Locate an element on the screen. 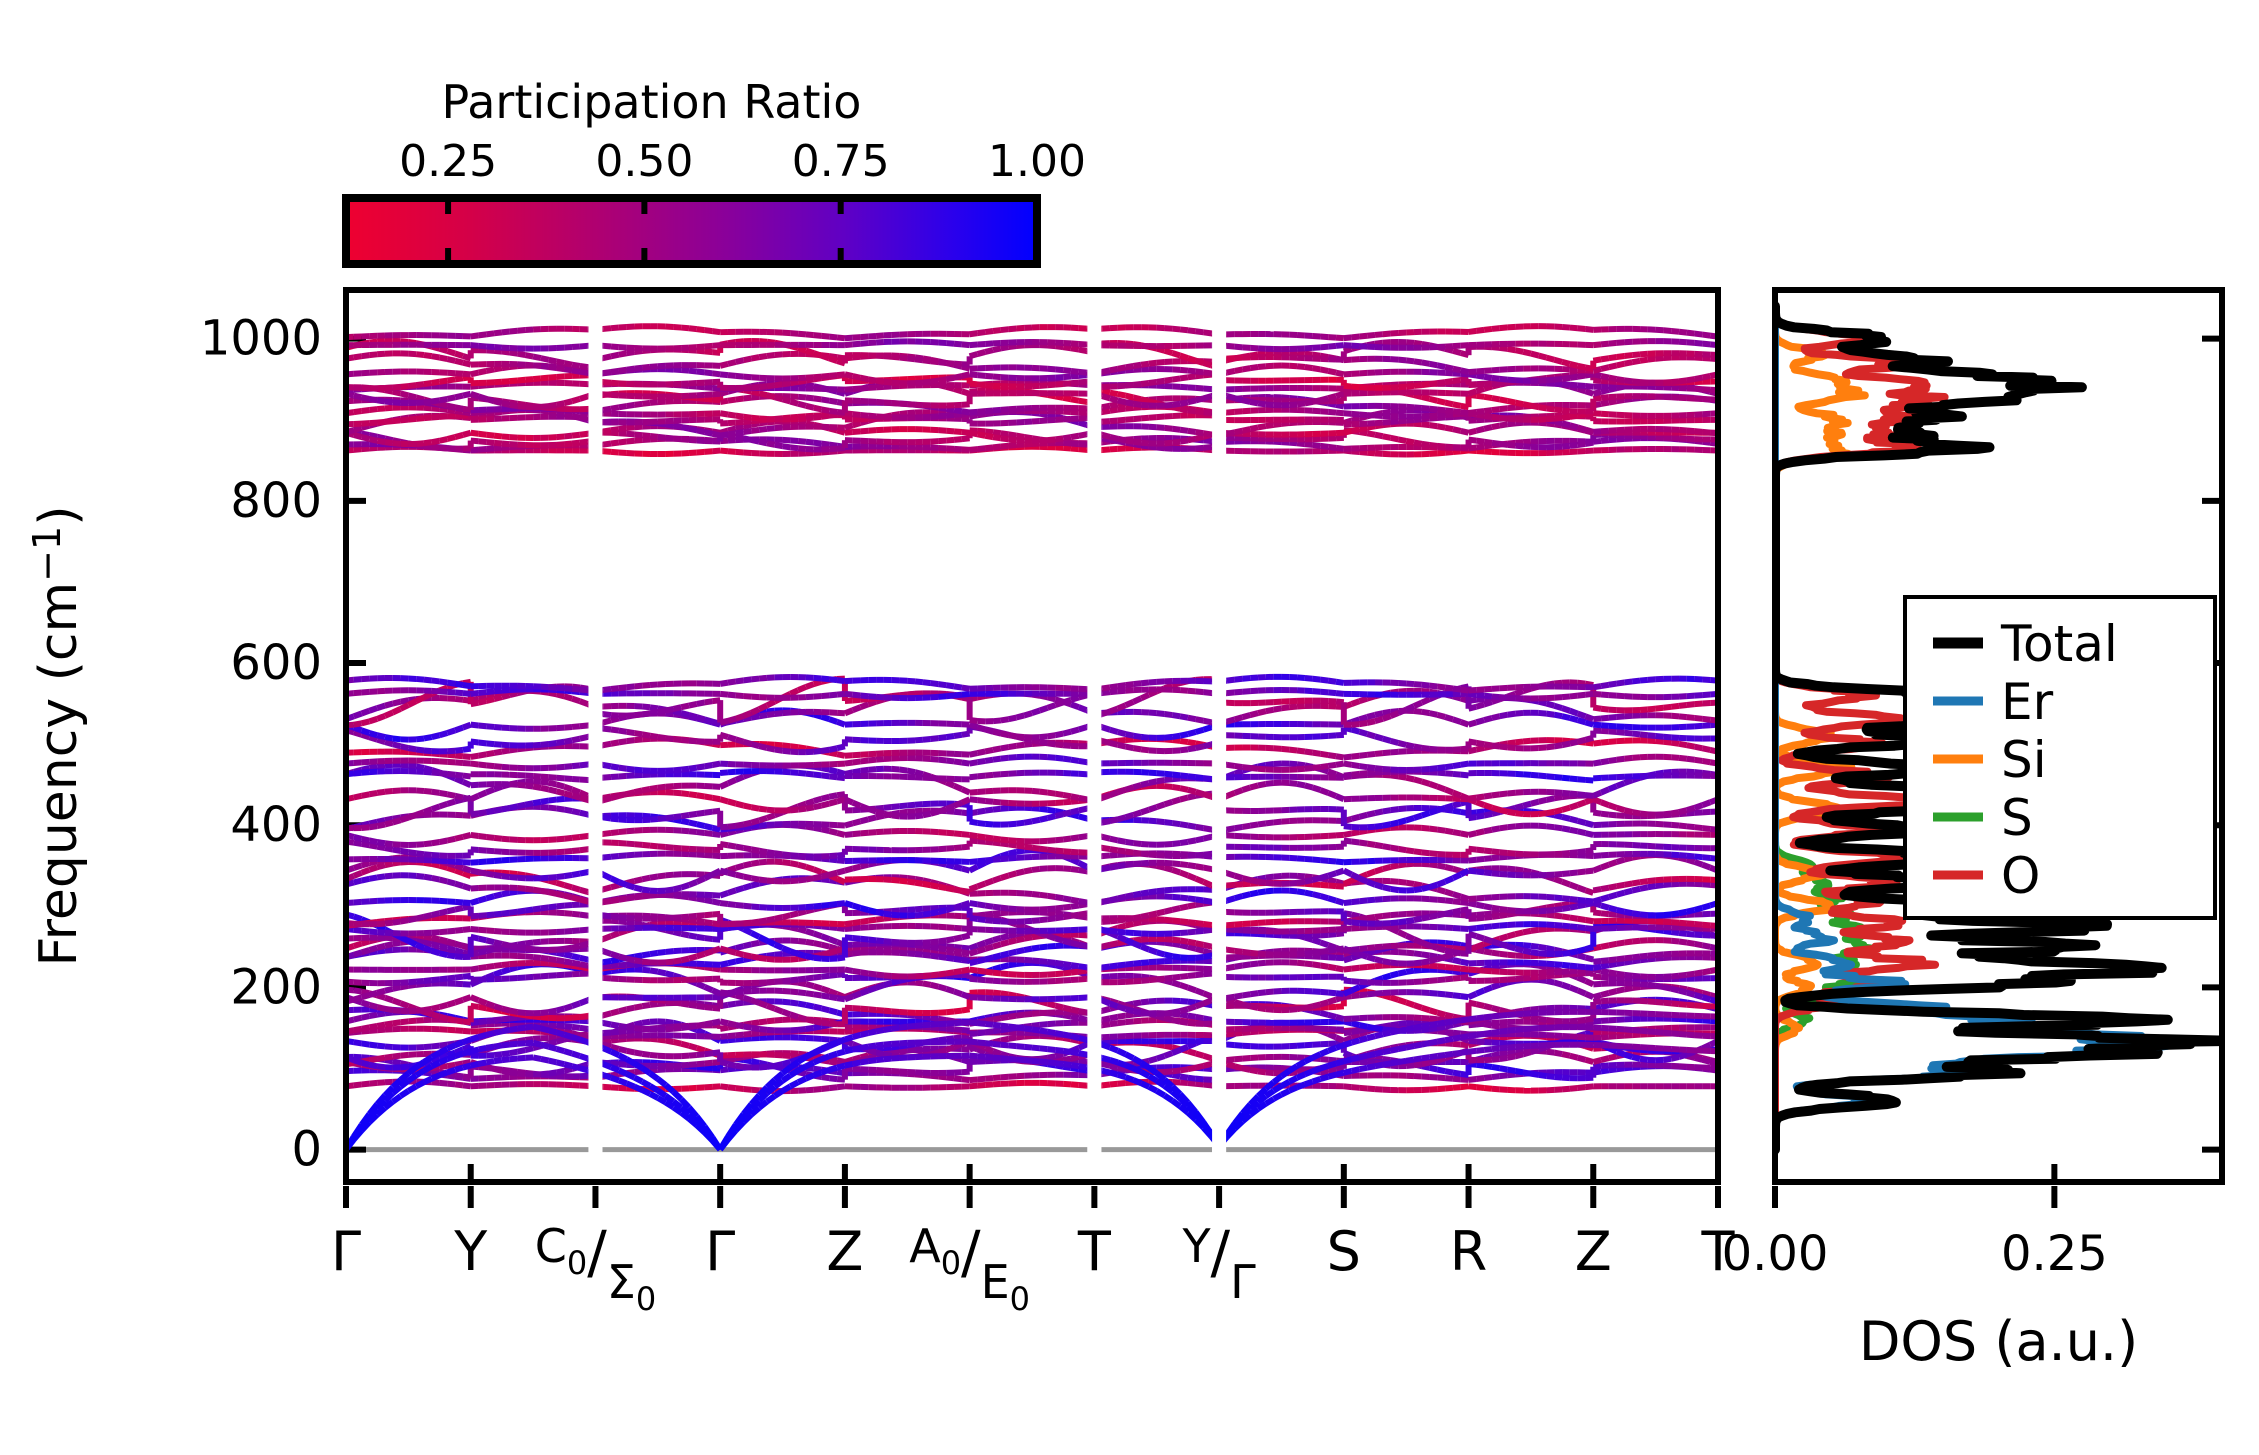 This screenshot has width=2259, height=1455. x-tick-label-9: R is located at coordinates (1469, 1251).